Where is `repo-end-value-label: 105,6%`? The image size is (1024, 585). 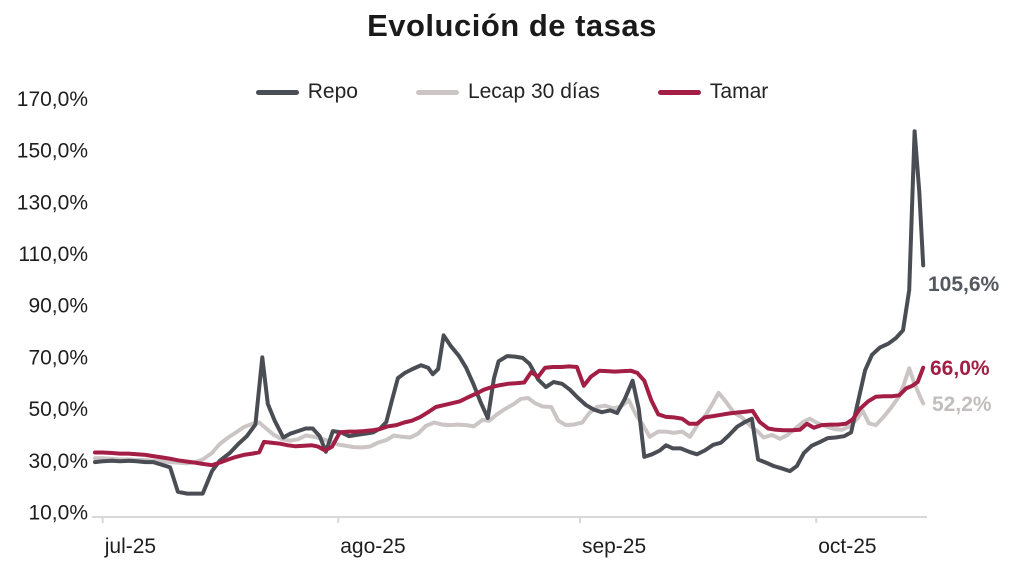 repo-end-value-label: 105,6% is located at coordinates (964, 284).